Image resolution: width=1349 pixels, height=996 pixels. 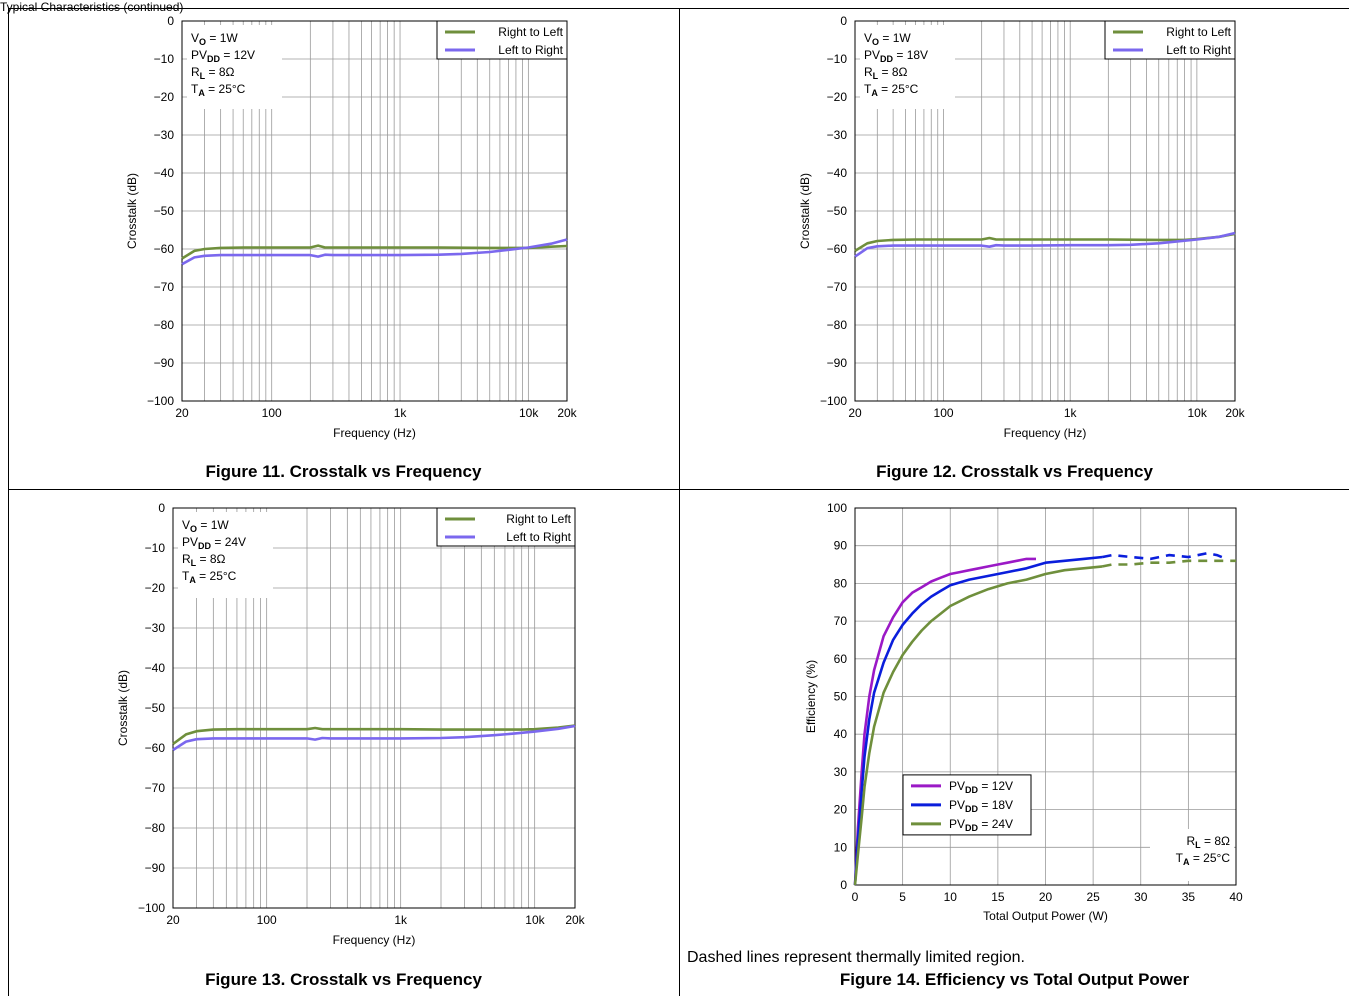 What do you see at coordinates (1045, 916) in the screenshot?
I see `x-axis-label: Total Output Power (W)` at bounding box center [1045, 916].